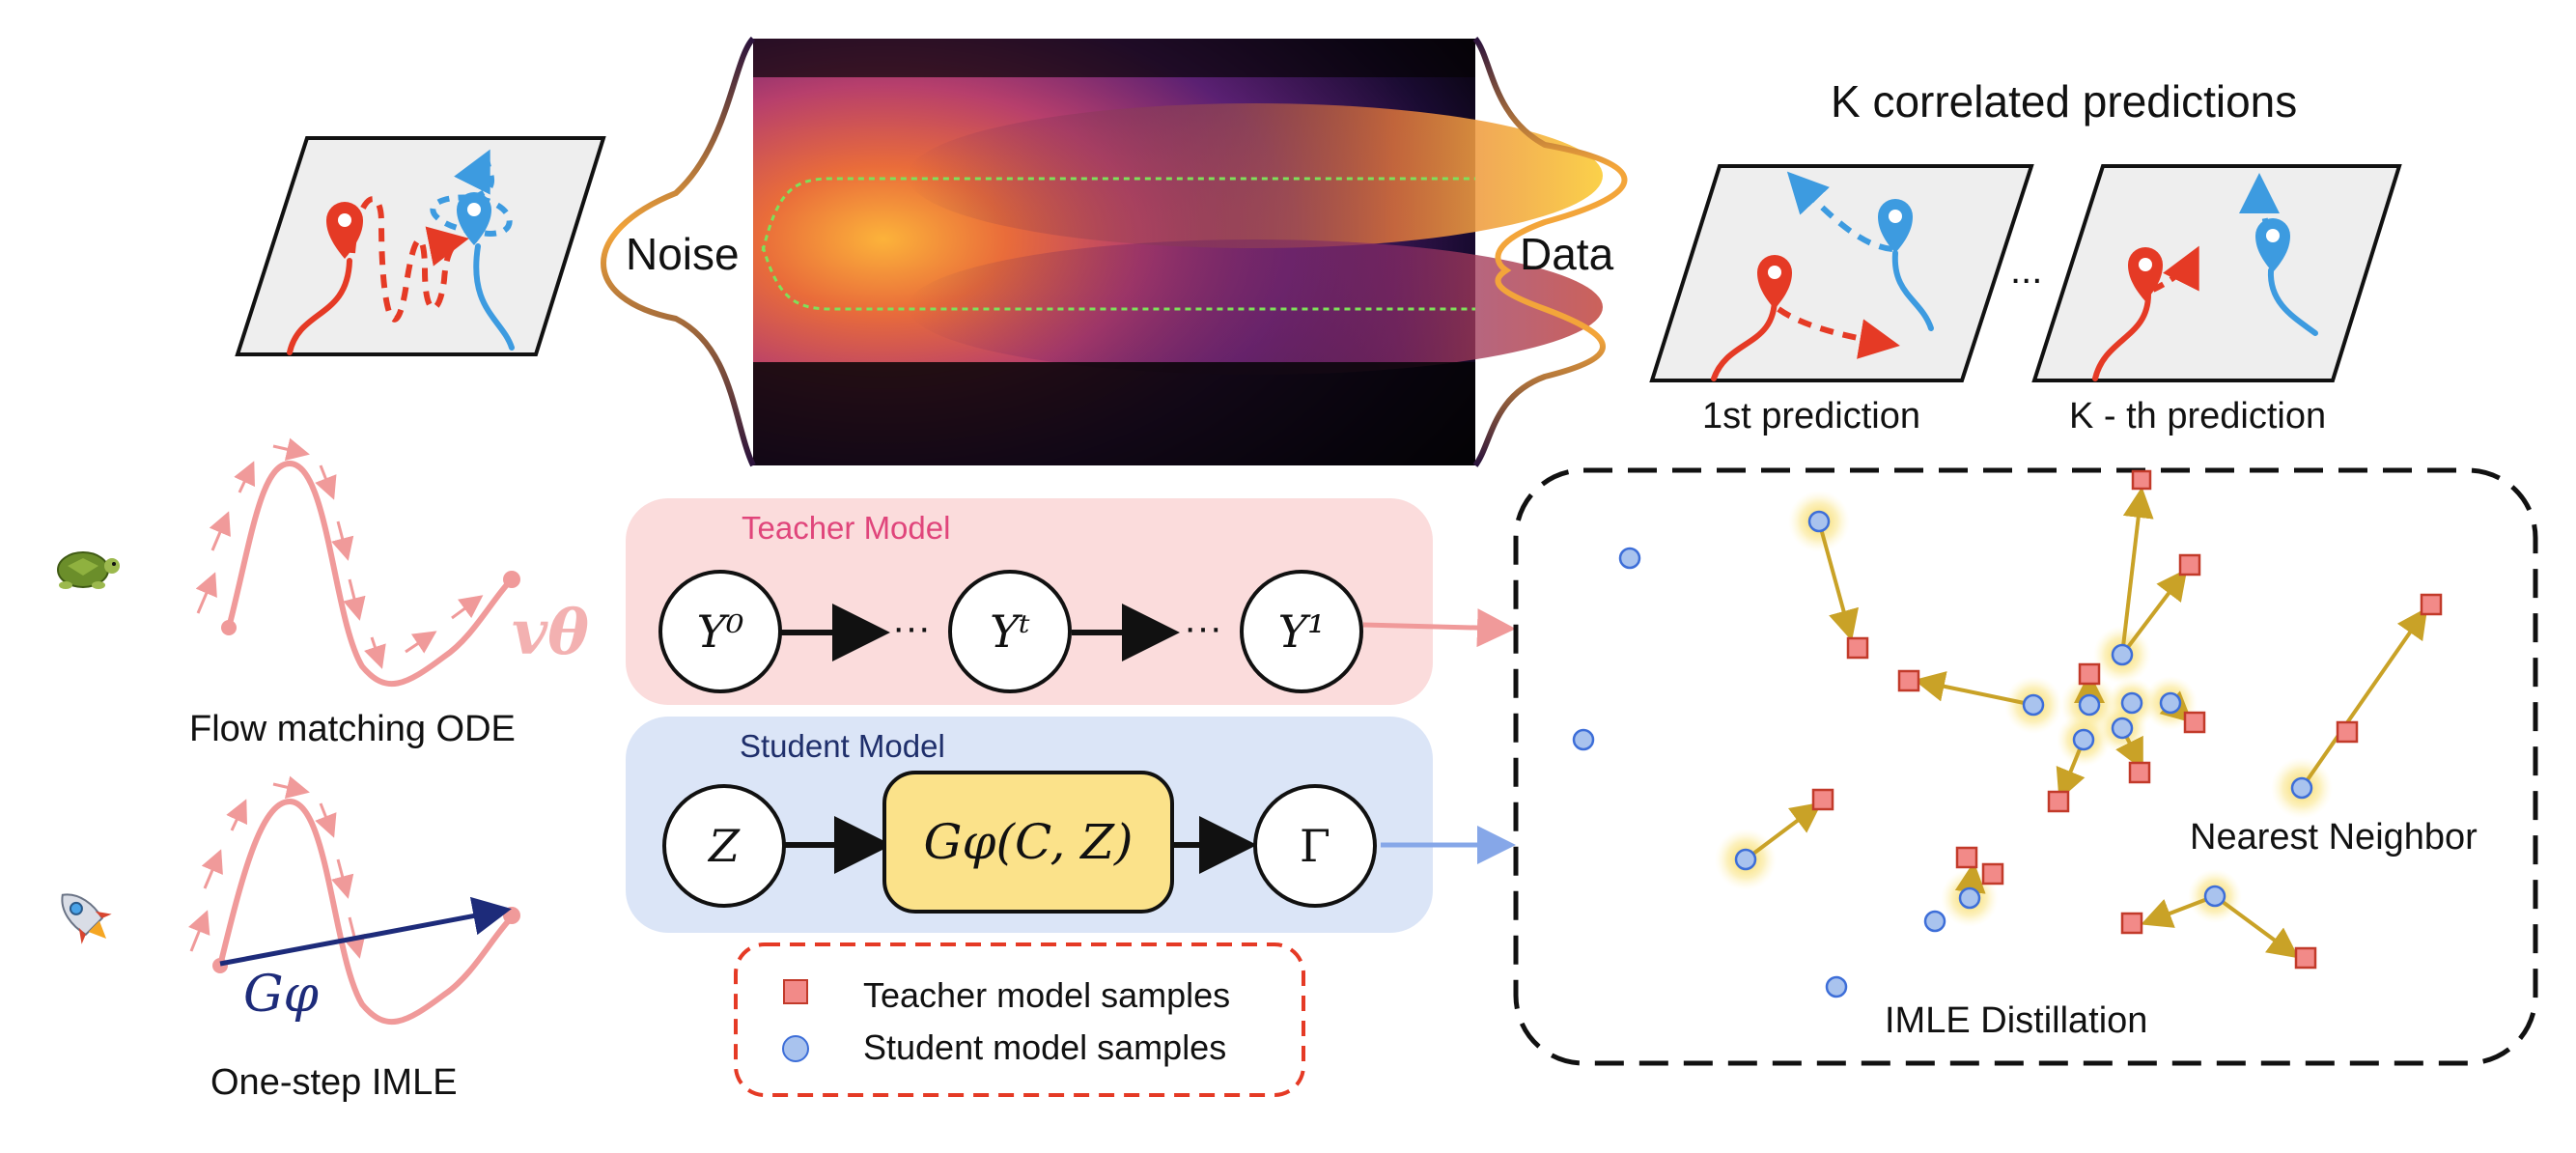 The width and height of the screenshot is (2576, 1153). What do you see at coordinates (1115, 251) in the screenshot?
I see `flow-heatmap` at bounding box center [1115, 251].